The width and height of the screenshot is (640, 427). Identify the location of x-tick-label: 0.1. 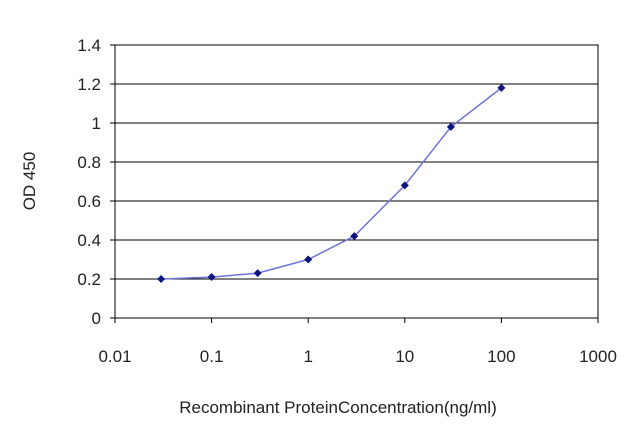
(212, 356).